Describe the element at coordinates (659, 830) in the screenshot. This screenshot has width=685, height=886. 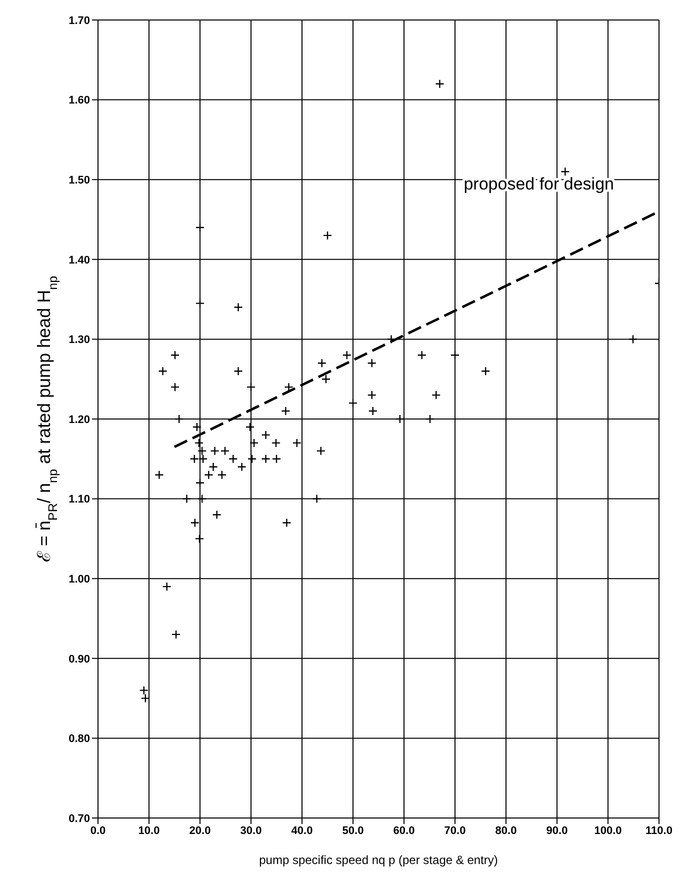
I see `x-tick-label: 110.0` at that location.